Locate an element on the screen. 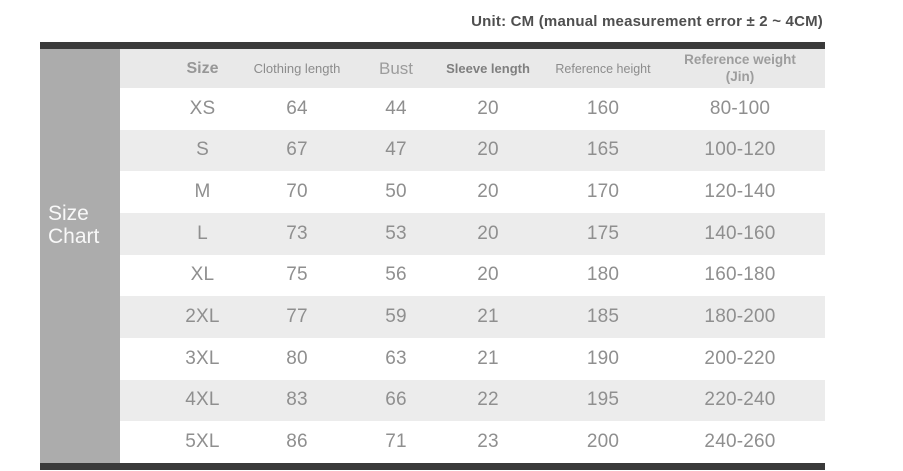 This screenshot has width=903, height=471. cell-size: 4XL is located at coordinates (202, 400).